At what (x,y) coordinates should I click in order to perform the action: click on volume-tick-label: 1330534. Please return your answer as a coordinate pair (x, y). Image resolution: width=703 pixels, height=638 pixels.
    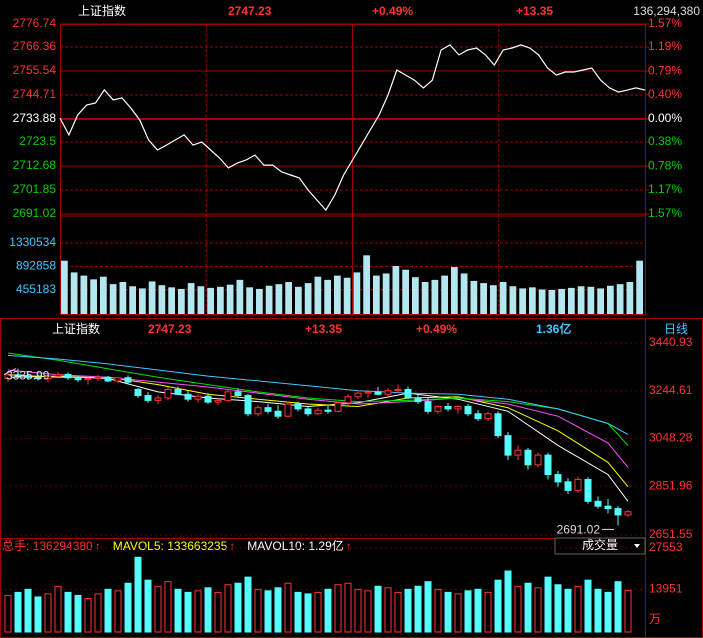
    Looking at the image, I should click on (32, 242).